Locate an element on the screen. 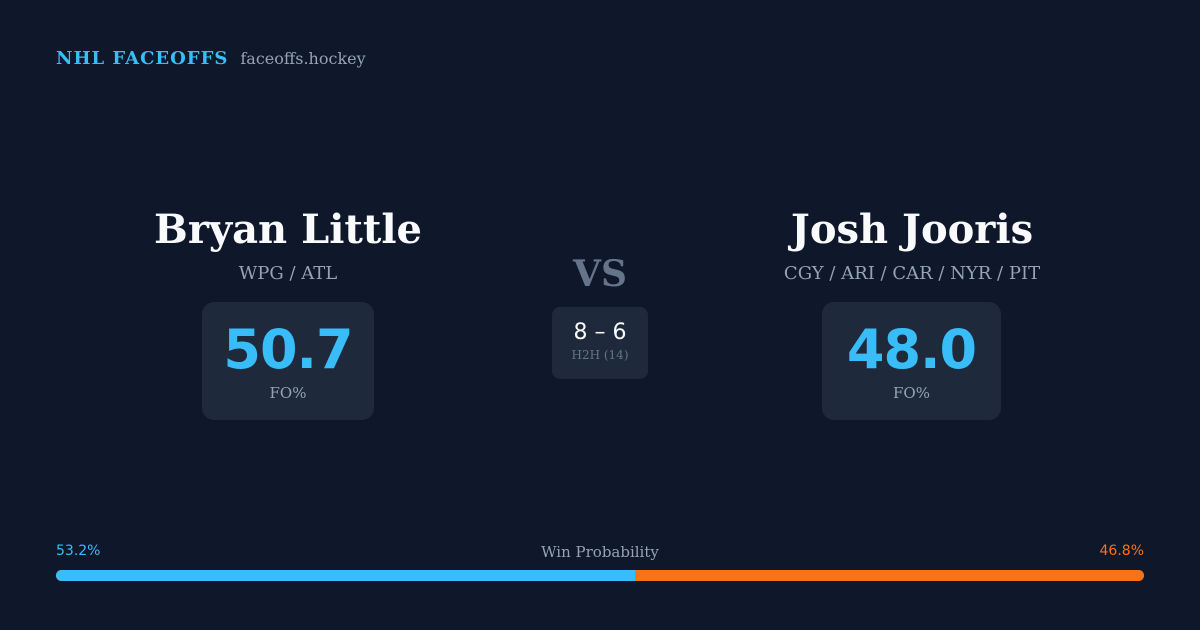  win-probability-bar is located at coordinates (600, 575).